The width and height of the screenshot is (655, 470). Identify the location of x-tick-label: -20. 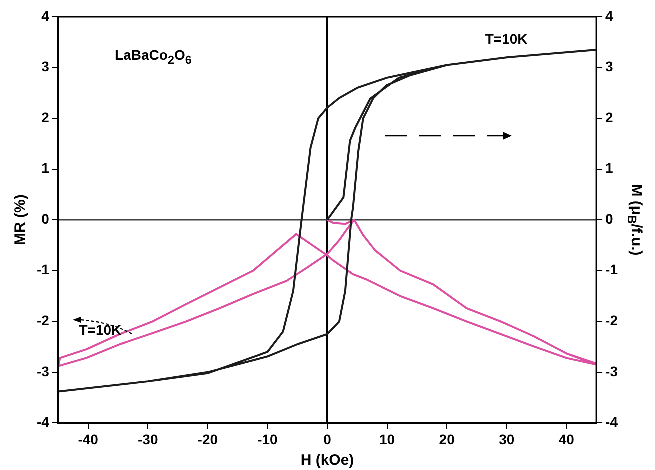
(208, 439).